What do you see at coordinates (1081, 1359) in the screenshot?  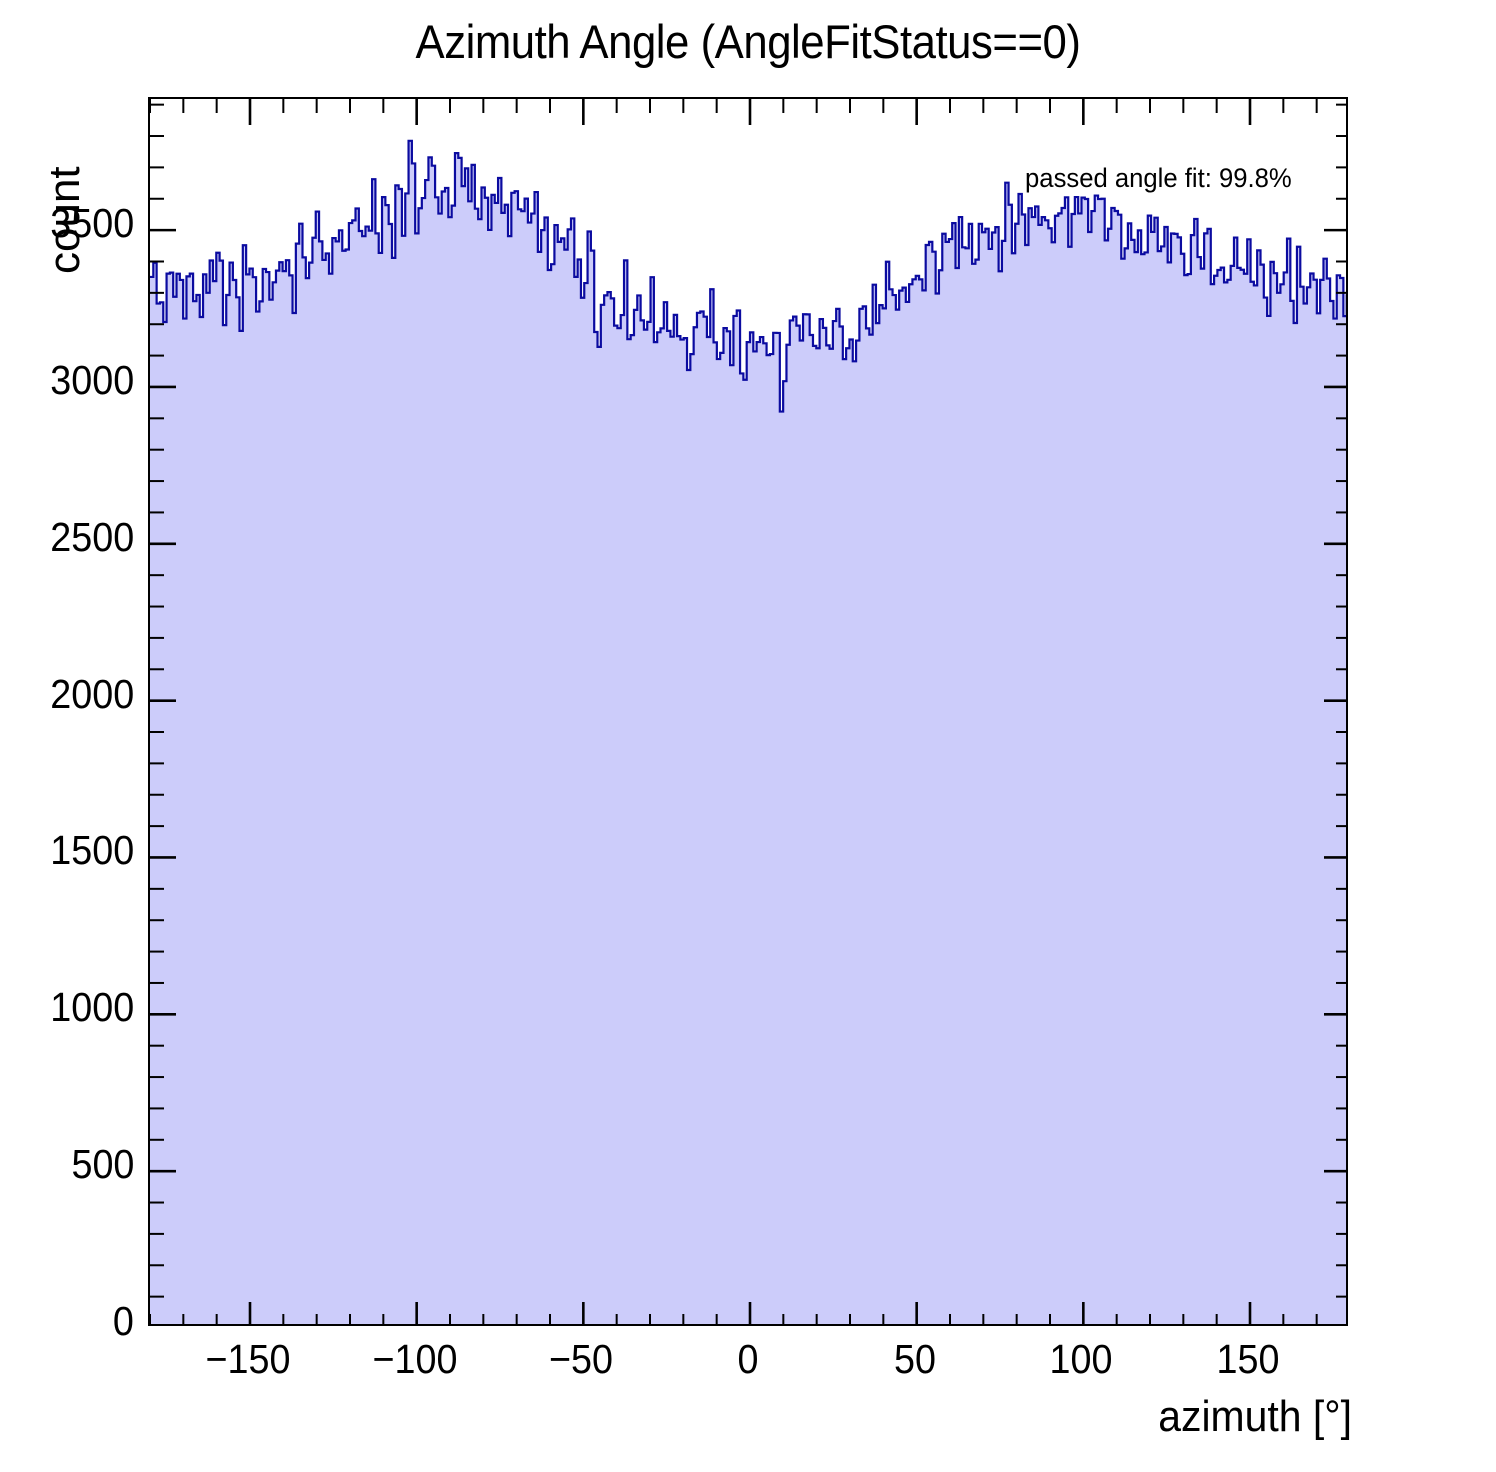 I see `x-tick-label: 100` at bounding box center [1081, 1359].